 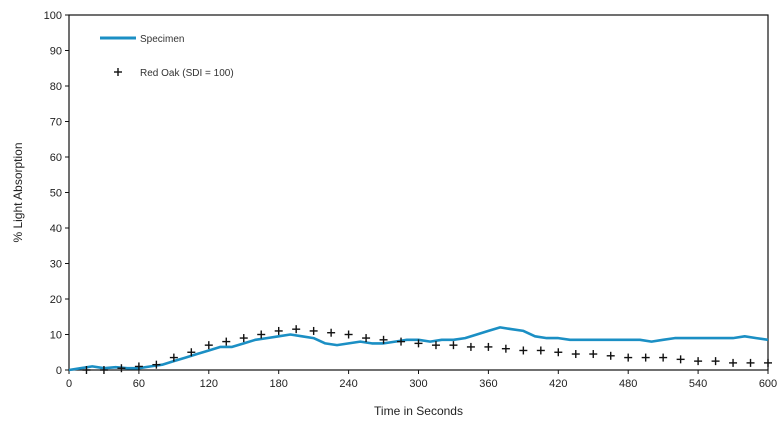 I want to click on y-tick-label: 30, so click(x=56, y=265).